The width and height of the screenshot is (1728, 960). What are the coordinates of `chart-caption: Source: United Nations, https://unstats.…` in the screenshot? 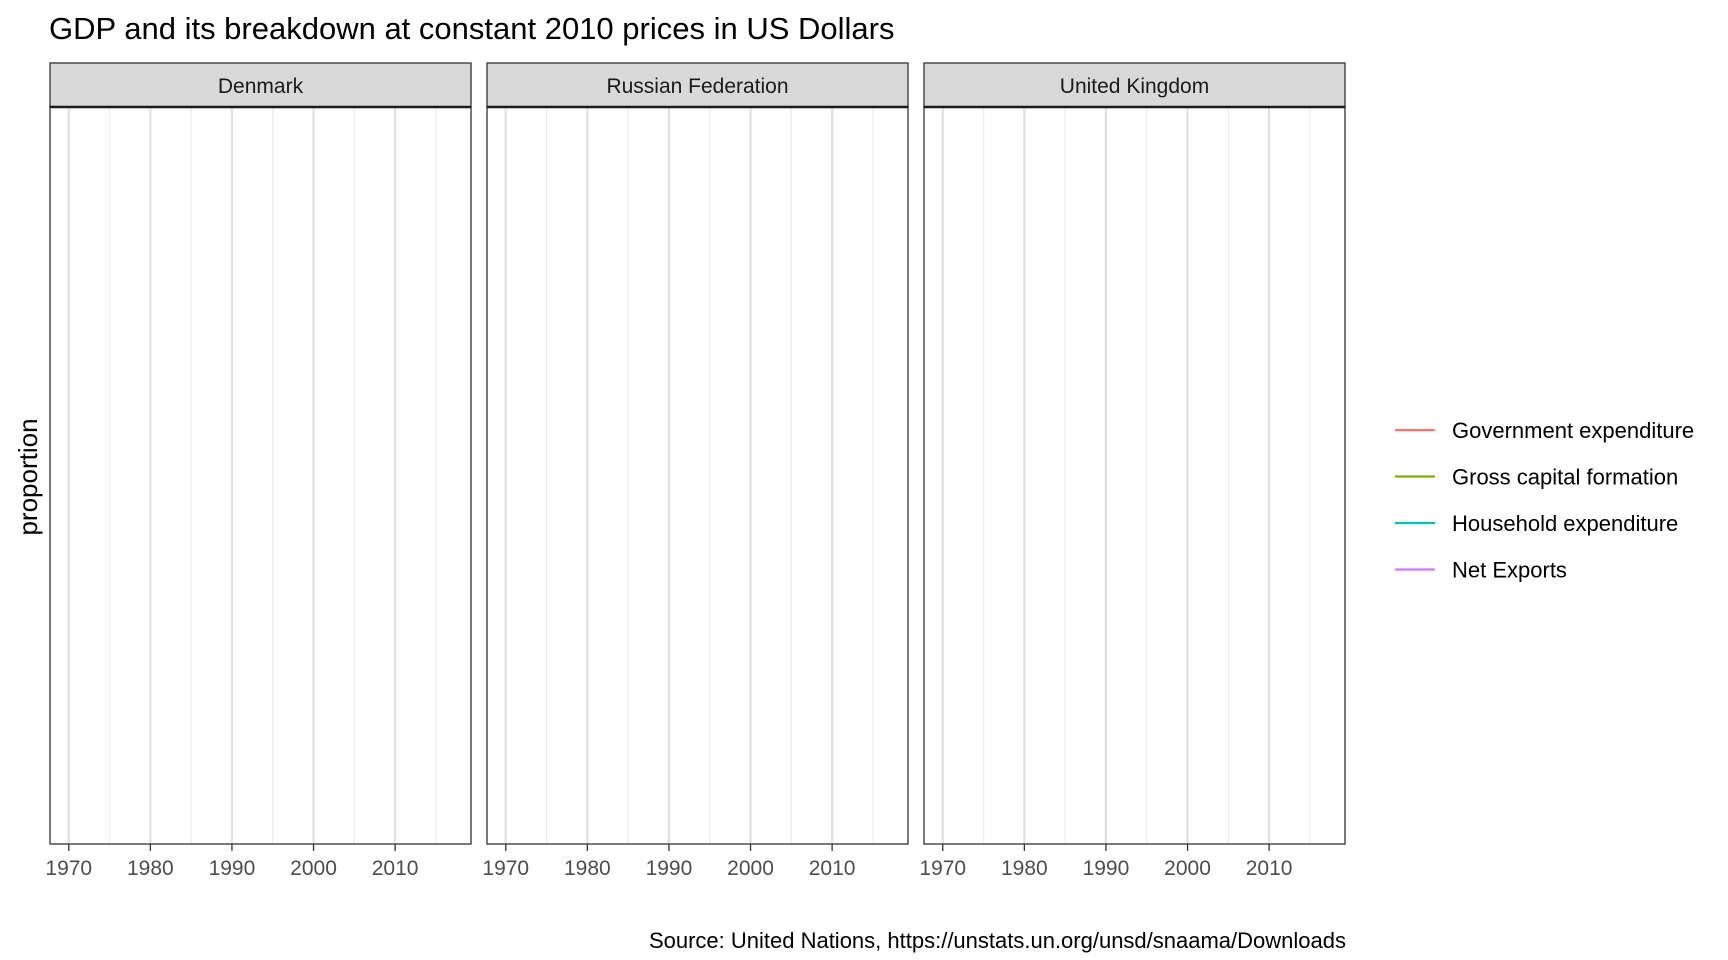 It's located at (997, 940).